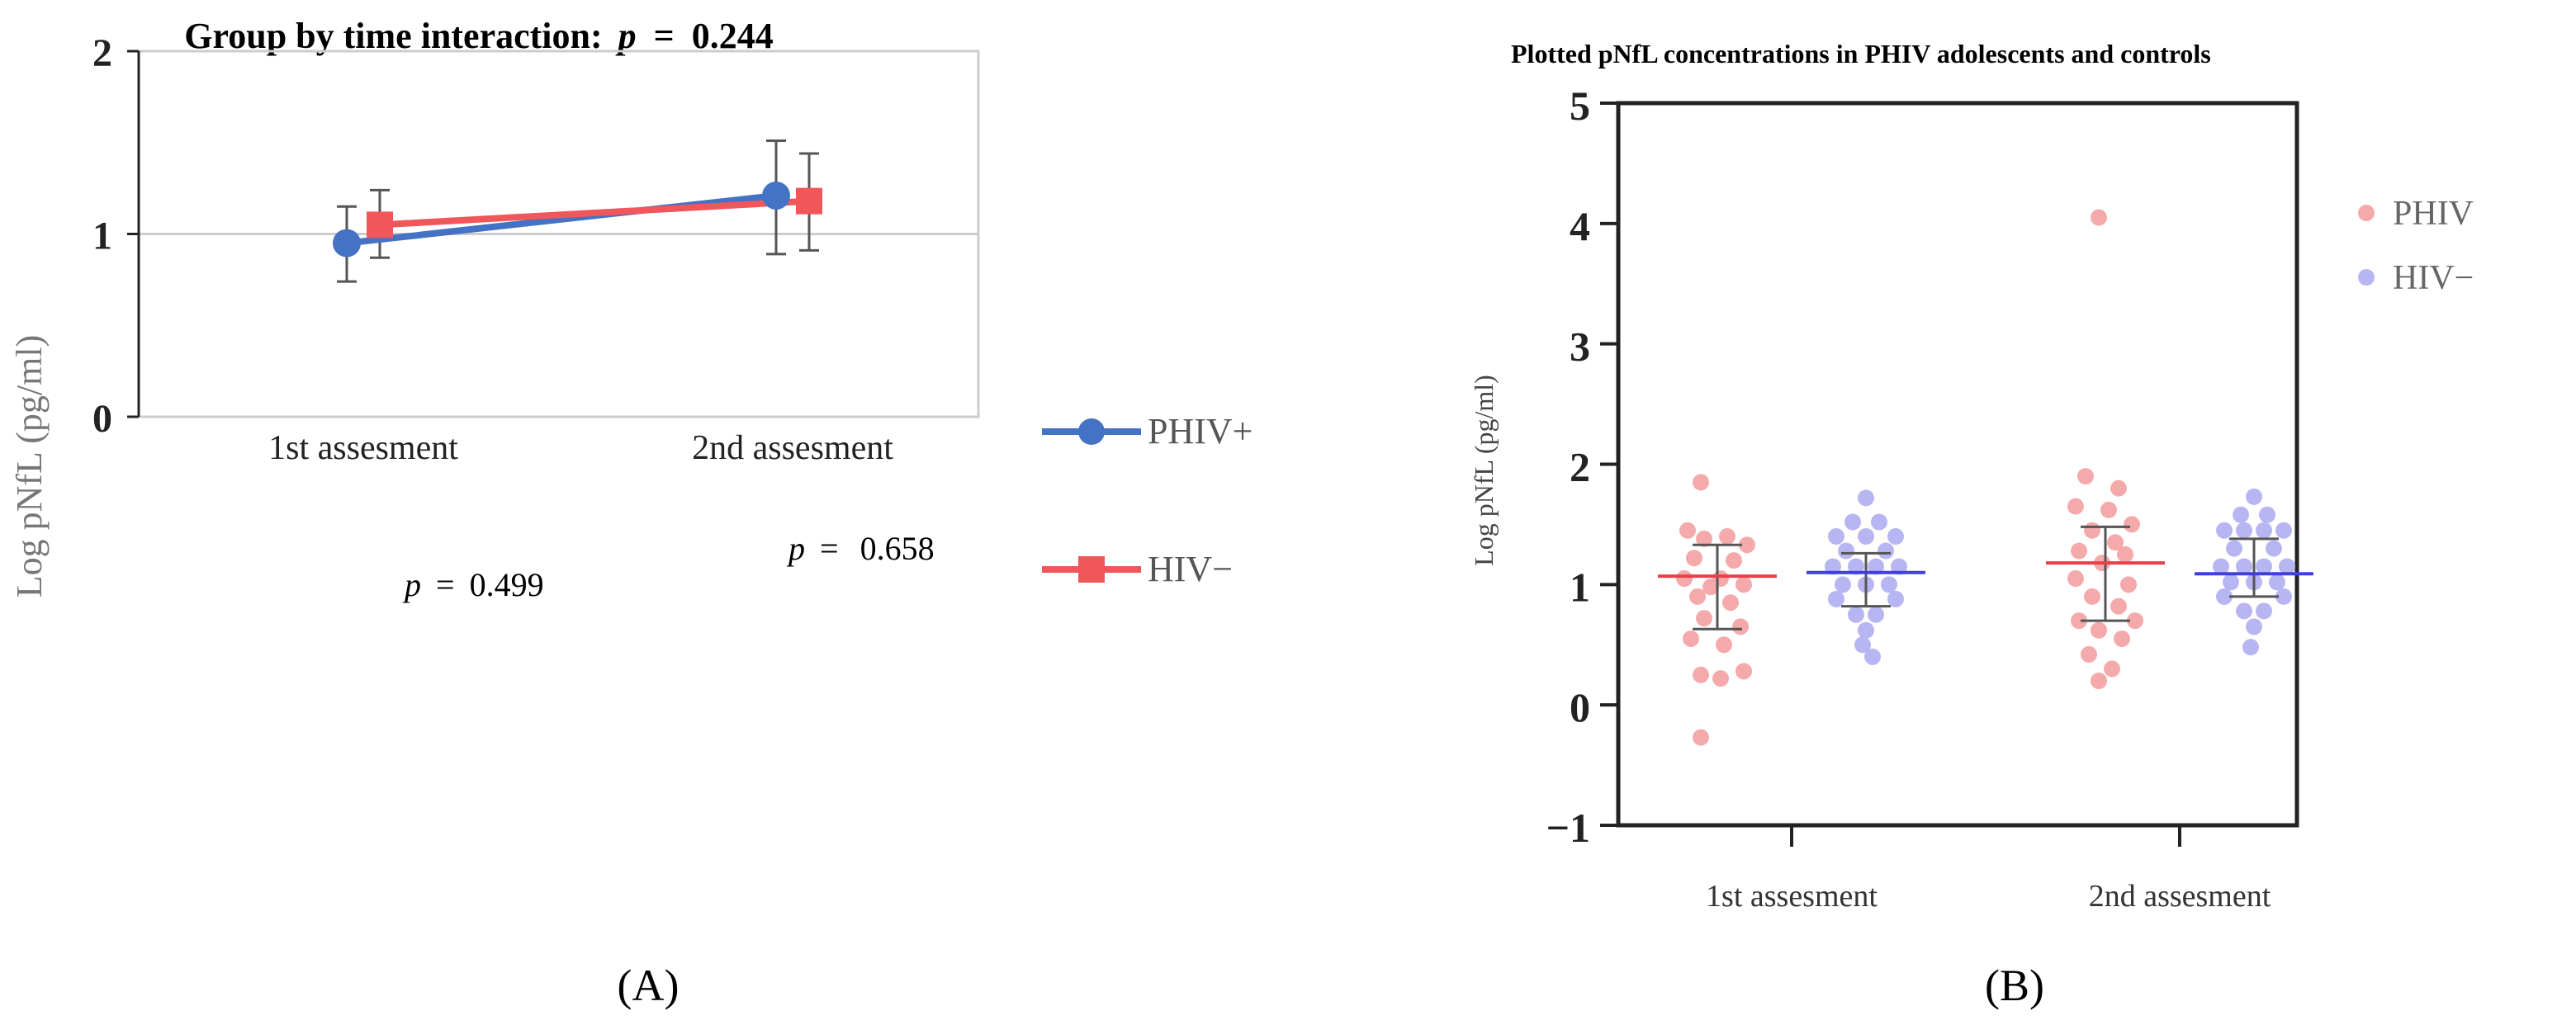 The image size is (2576, 1025). I want to click on panel-a-title-eq: =, so click(664, 36).